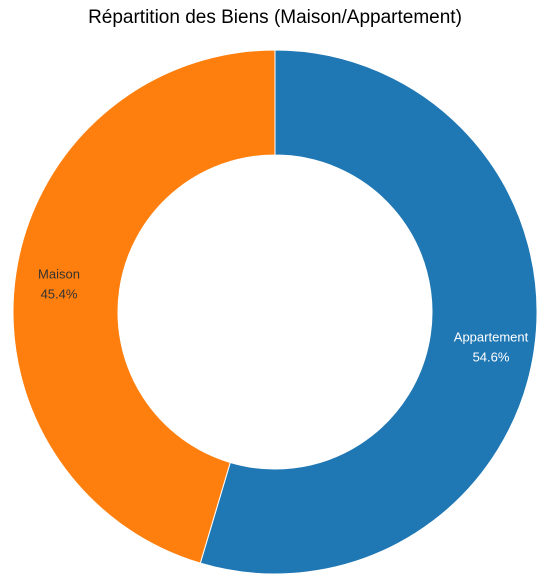 The width and height of the screenshot is (550, 582). I want to click on slice-percent-appartement: 54.6%, so click(491, 356).